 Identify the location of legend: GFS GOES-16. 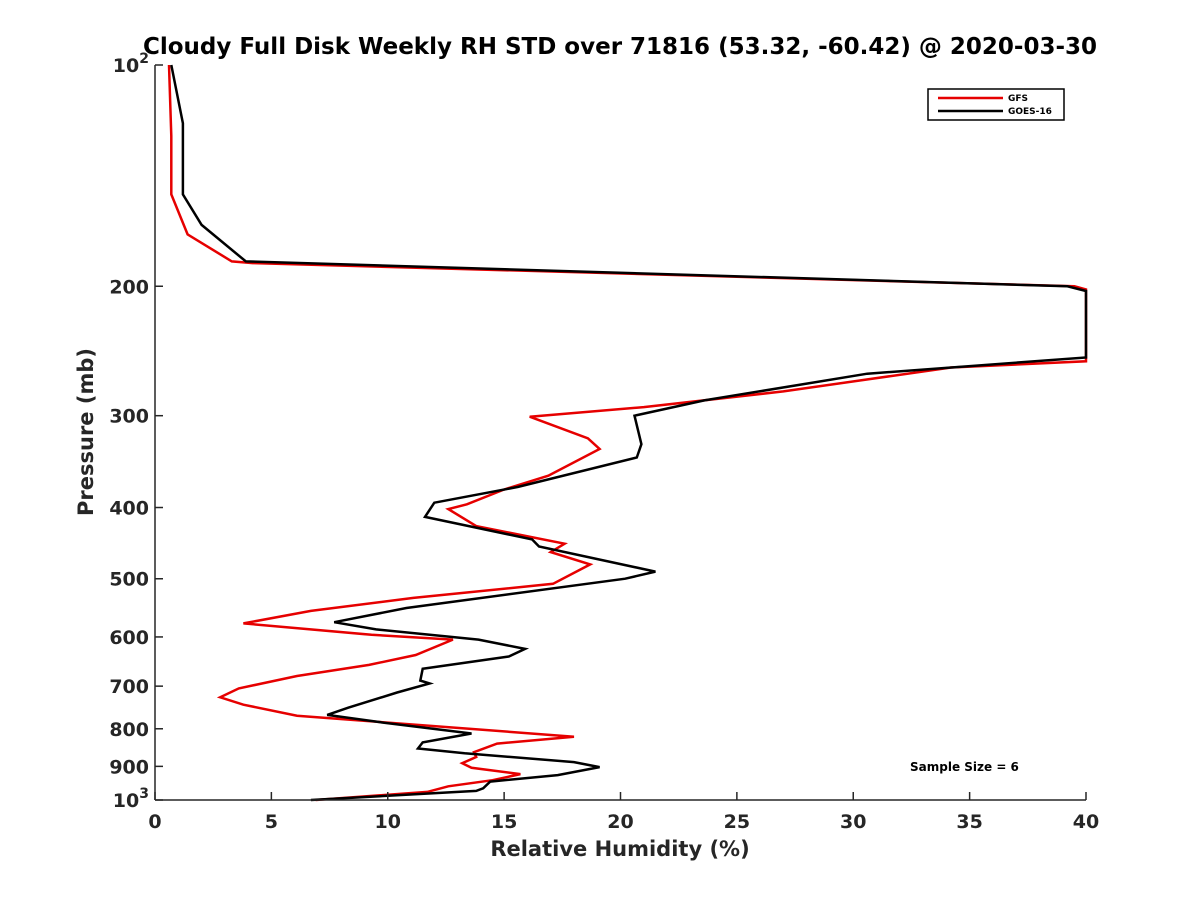
(996, 104).